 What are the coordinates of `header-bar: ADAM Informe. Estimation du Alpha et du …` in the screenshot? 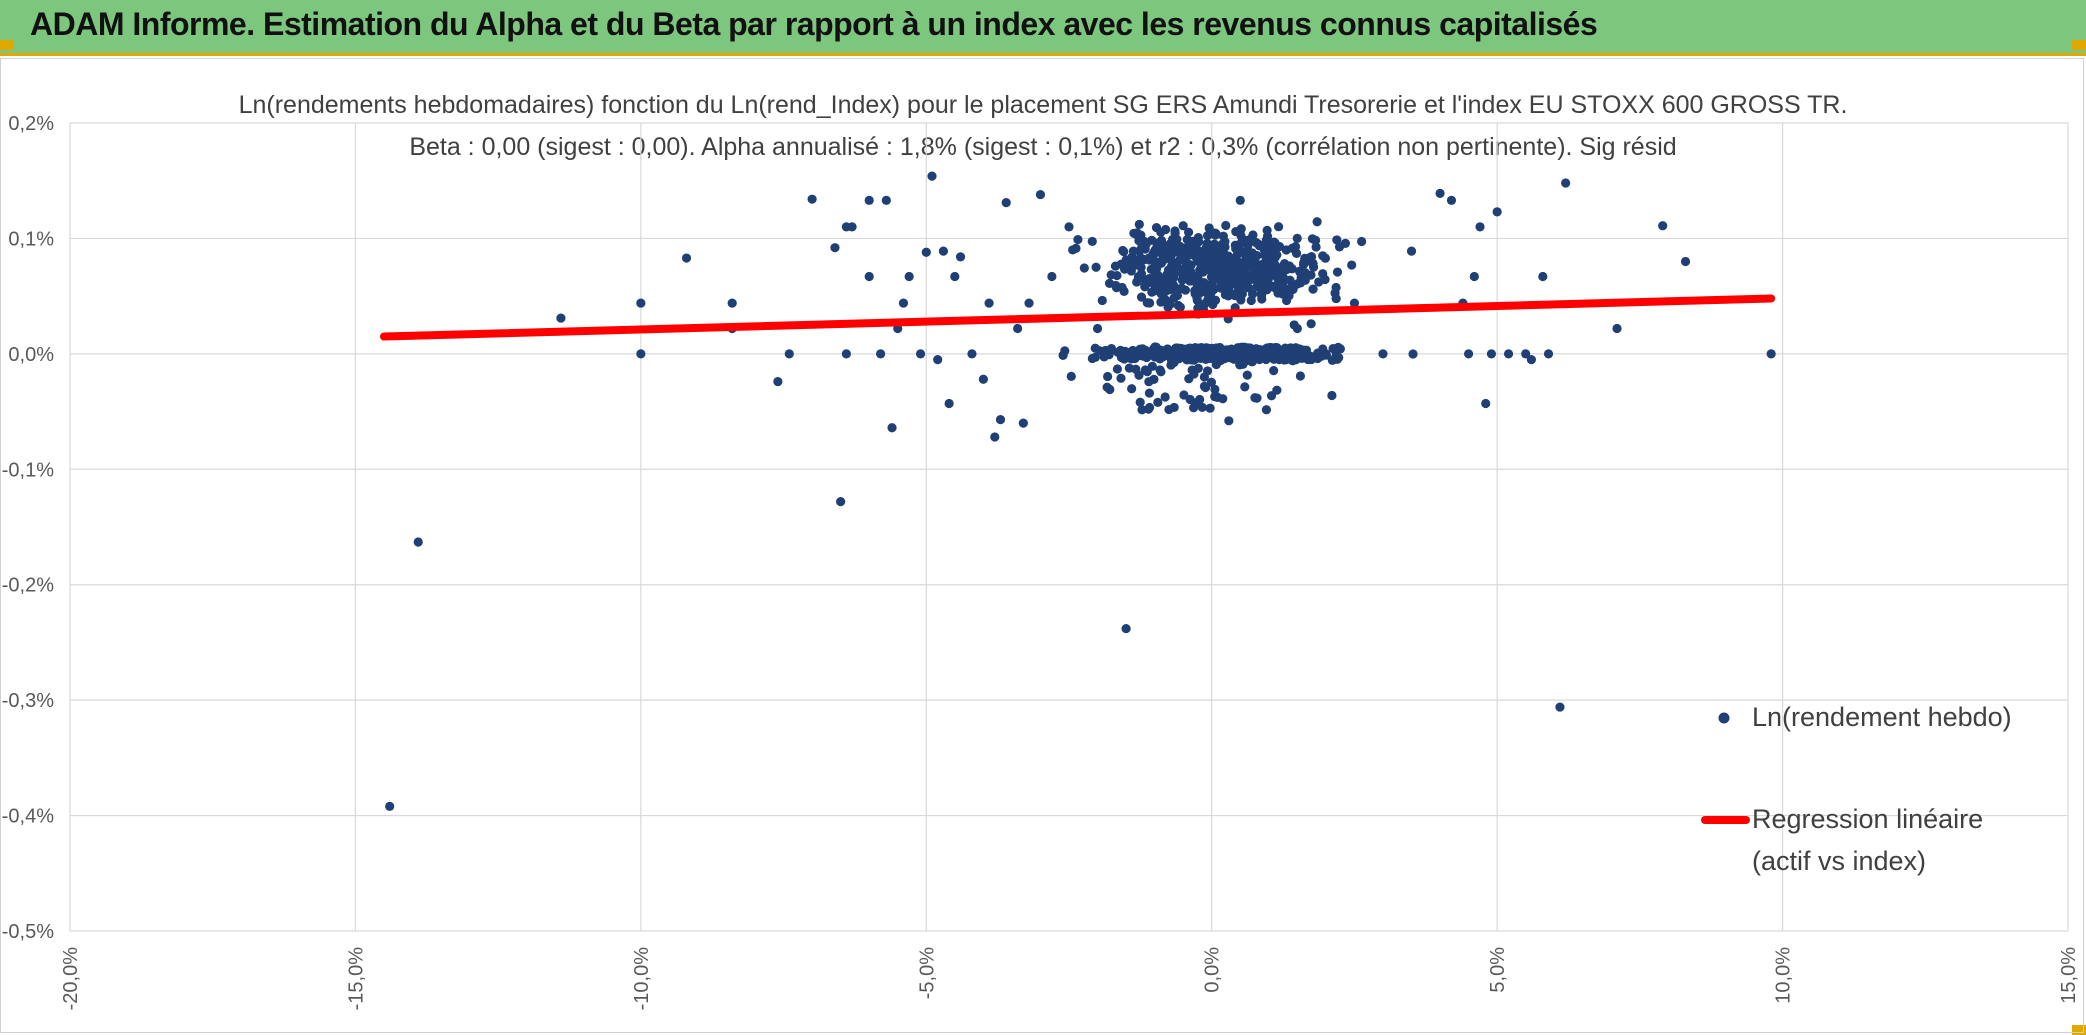 It's located at (1043, 28).